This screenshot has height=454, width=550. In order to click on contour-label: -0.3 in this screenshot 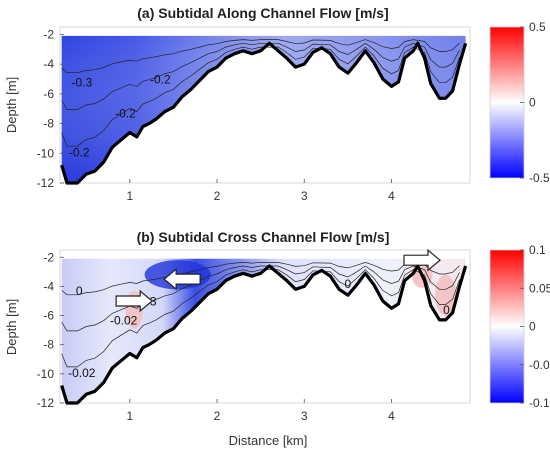, I will do `click(81, 82)`.